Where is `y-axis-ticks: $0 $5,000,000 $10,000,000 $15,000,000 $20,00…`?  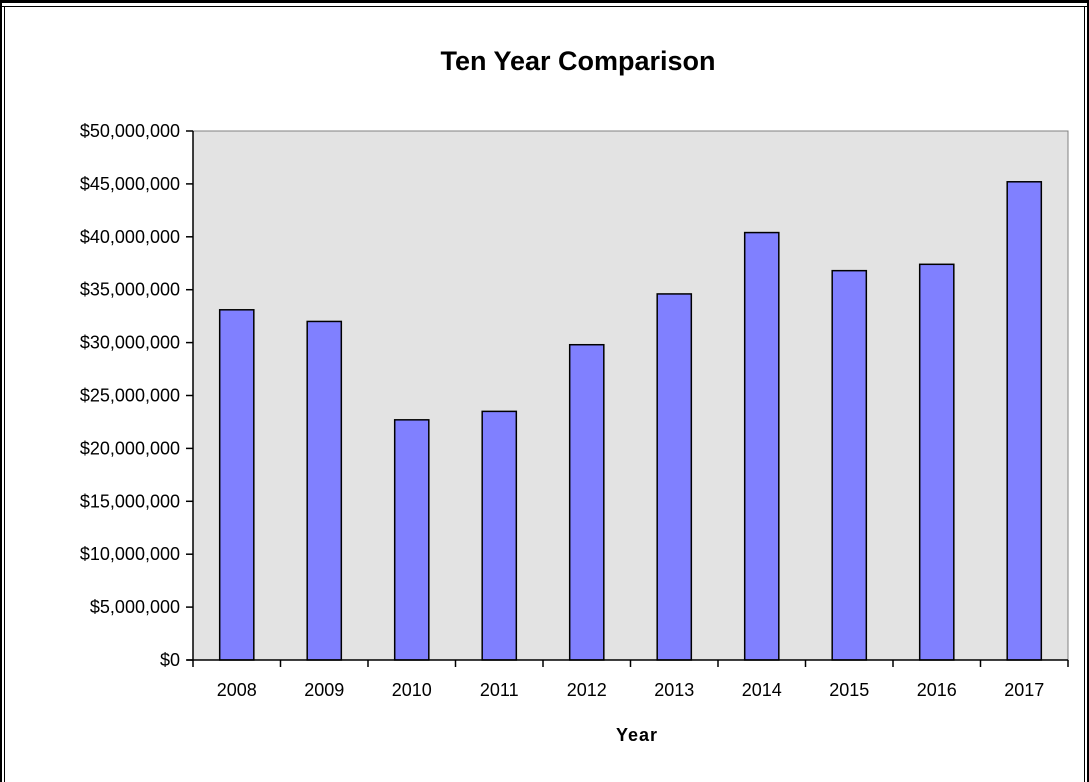
y-axis-ticks: $0 $5,000,000 $10,000,000 $15,000,000 $20,00… is located at coordinates (136, 395).